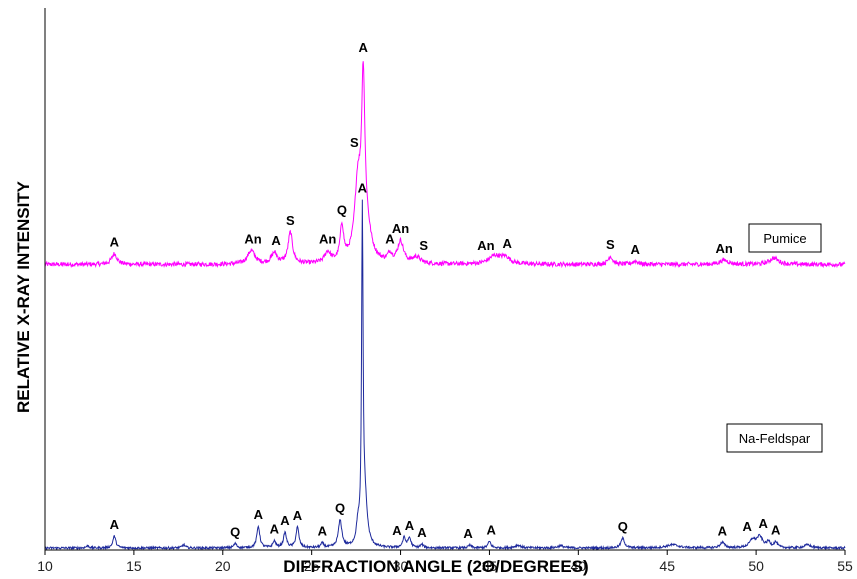  Describe the element at coordinates (774, 338) in the screenshot. I see `series-legends: Pumice Na-Feldspar` at that location.